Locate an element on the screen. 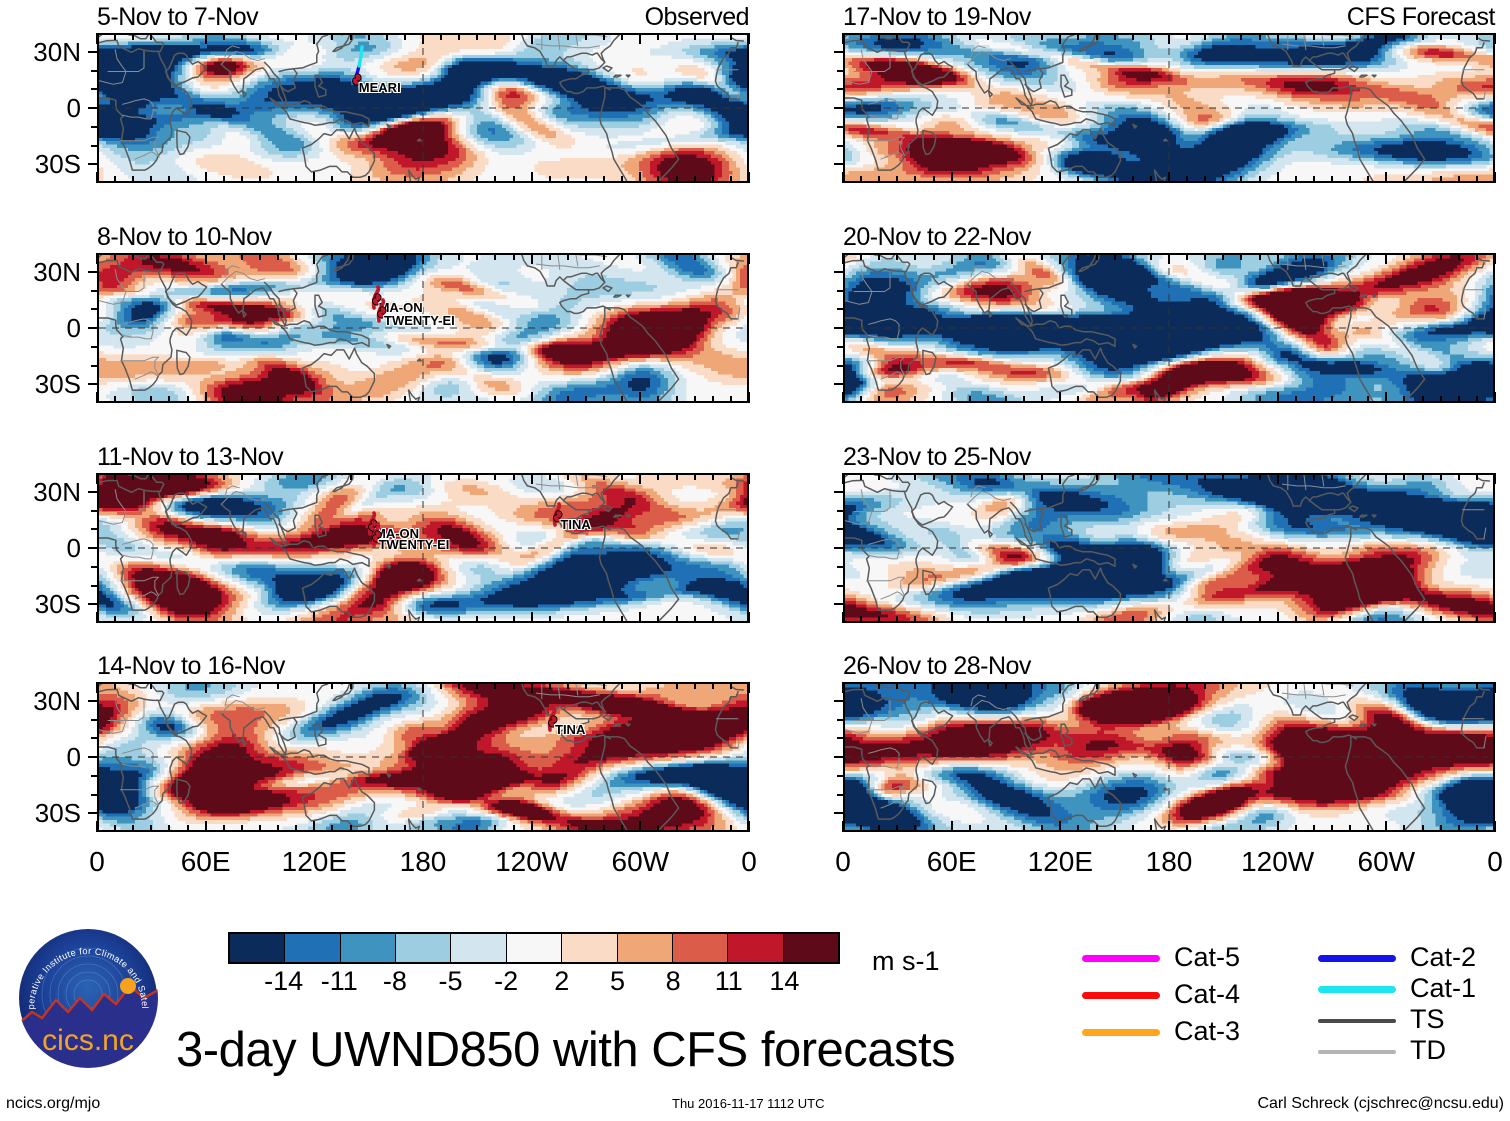 The width and height of the screenshot is (1510, 1121). legend-item-td: TD is located at coordinates (1414, 1051).